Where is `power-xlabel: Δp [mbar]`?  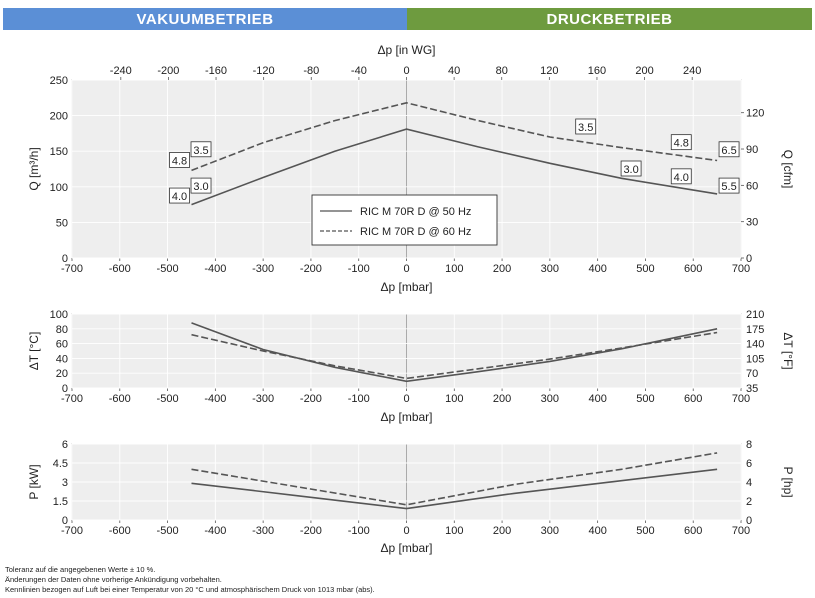 power-xlabel: Δp [mbar] is located at coordinates (406, 548).